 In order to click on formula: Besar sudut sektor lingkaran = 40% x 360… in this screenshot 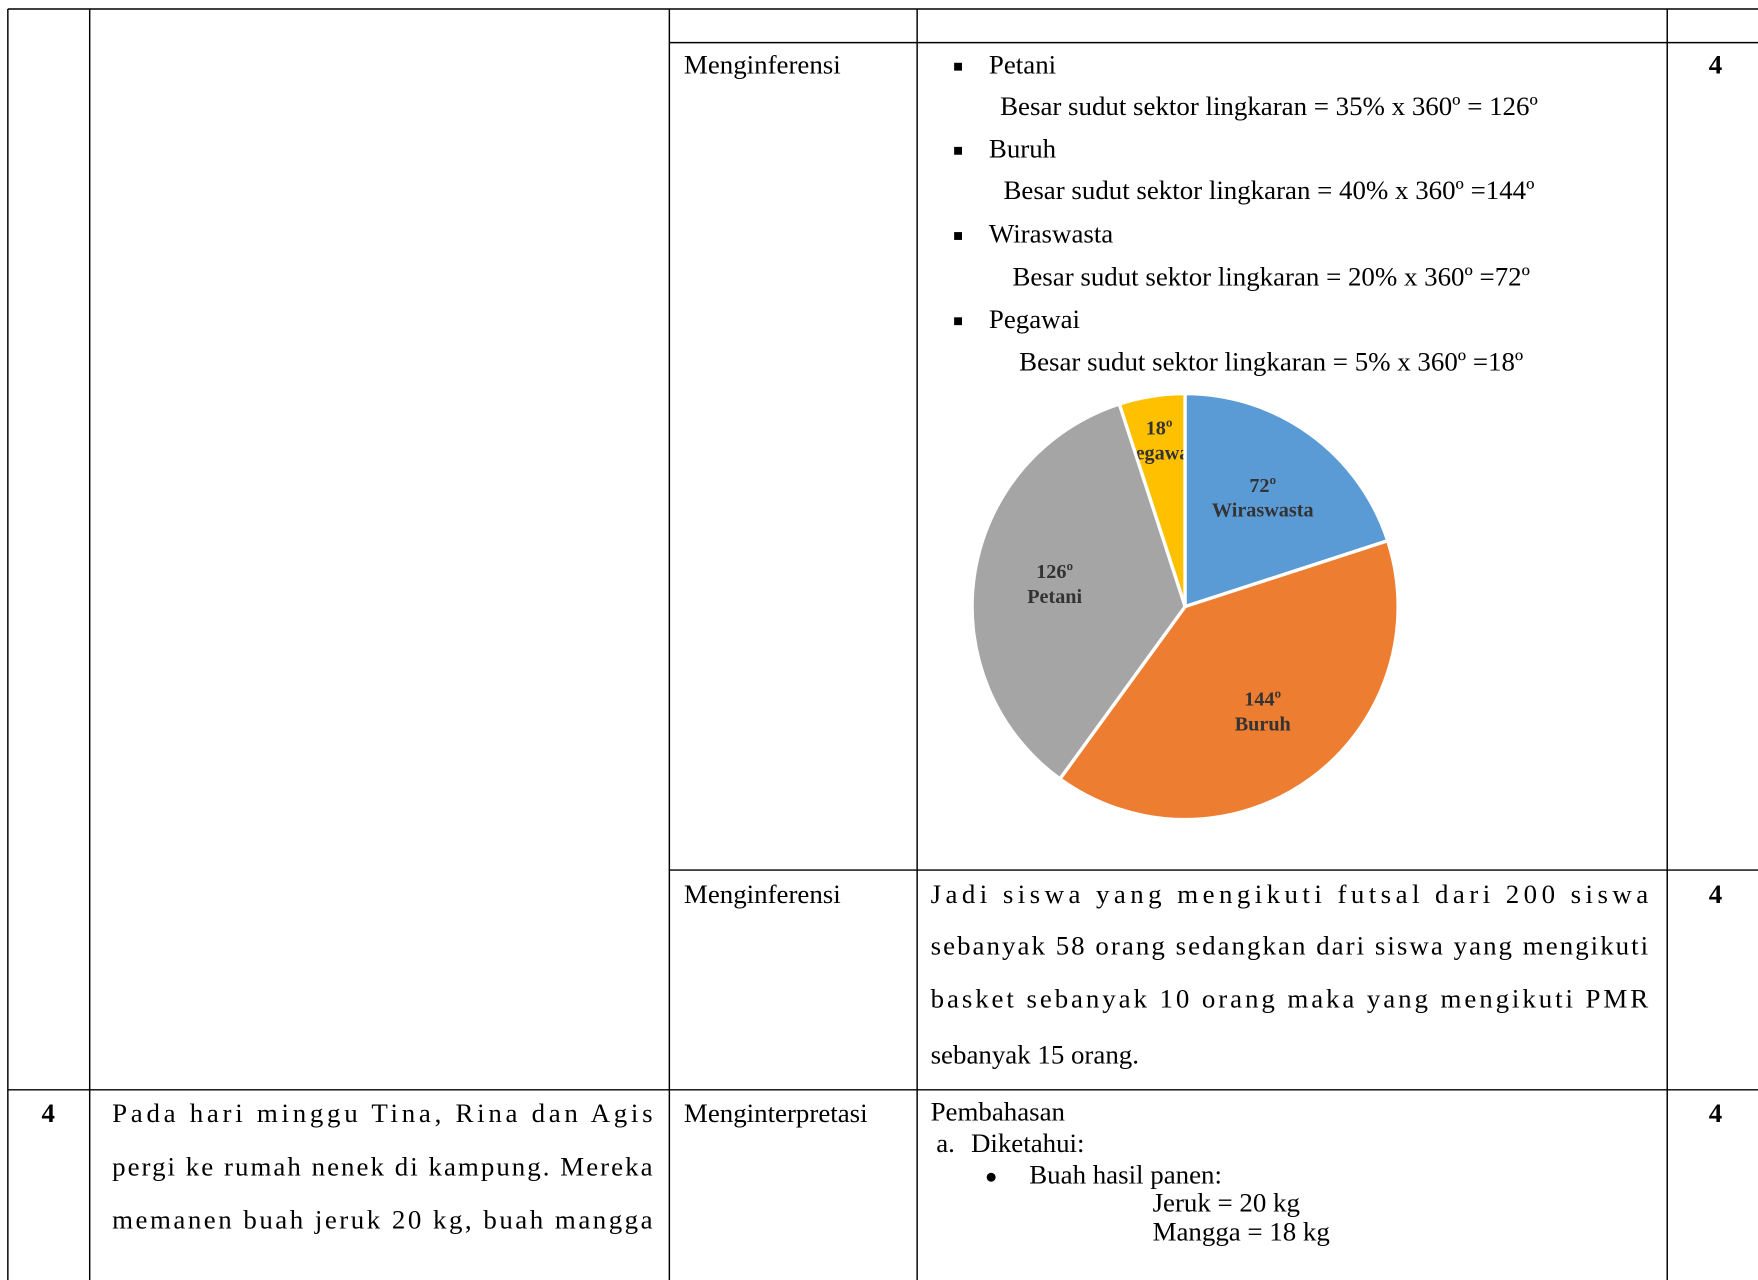, I will do `click(1268, 190)`.